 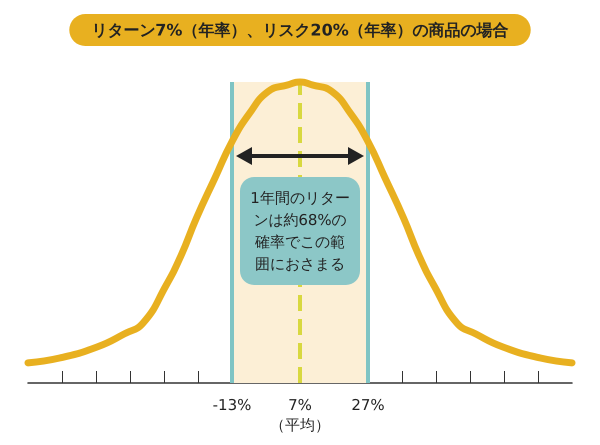 What do you see at coordinates (300, 231) in the screenshot?
I see `annotation: 1年間のリターンは約68%の確率でこの範囲におさまる` at bounding box center [300, 231].